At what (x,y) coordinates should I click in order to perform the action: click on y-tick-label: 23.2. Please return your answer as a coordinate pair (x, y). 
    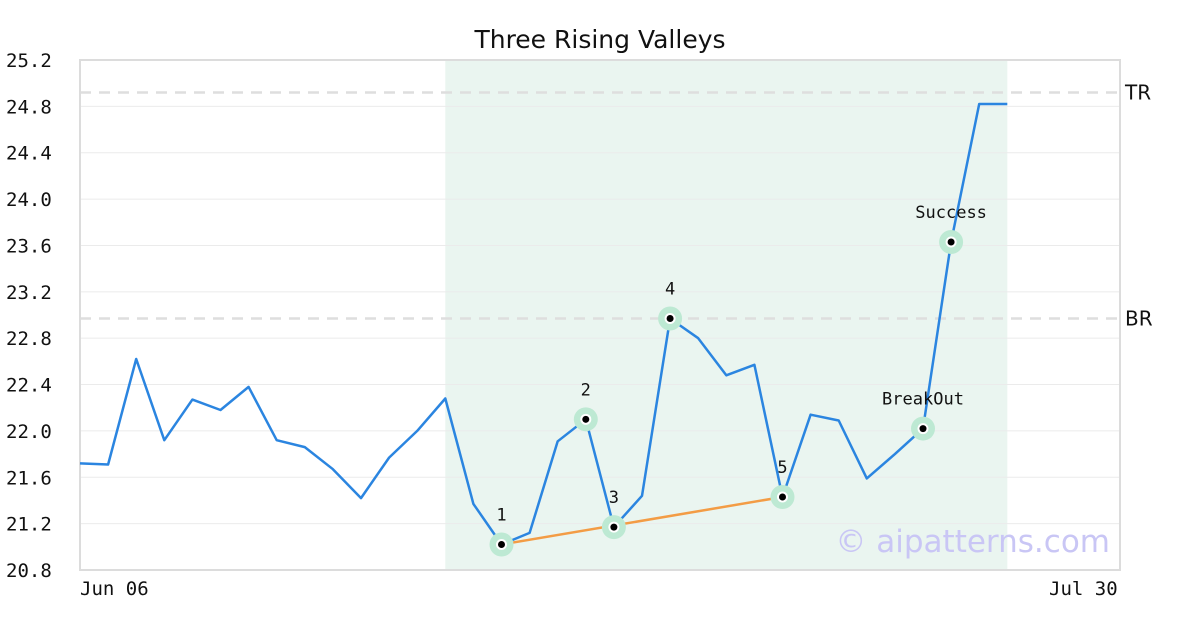
    Looking at the image, I should click on (29, 293).